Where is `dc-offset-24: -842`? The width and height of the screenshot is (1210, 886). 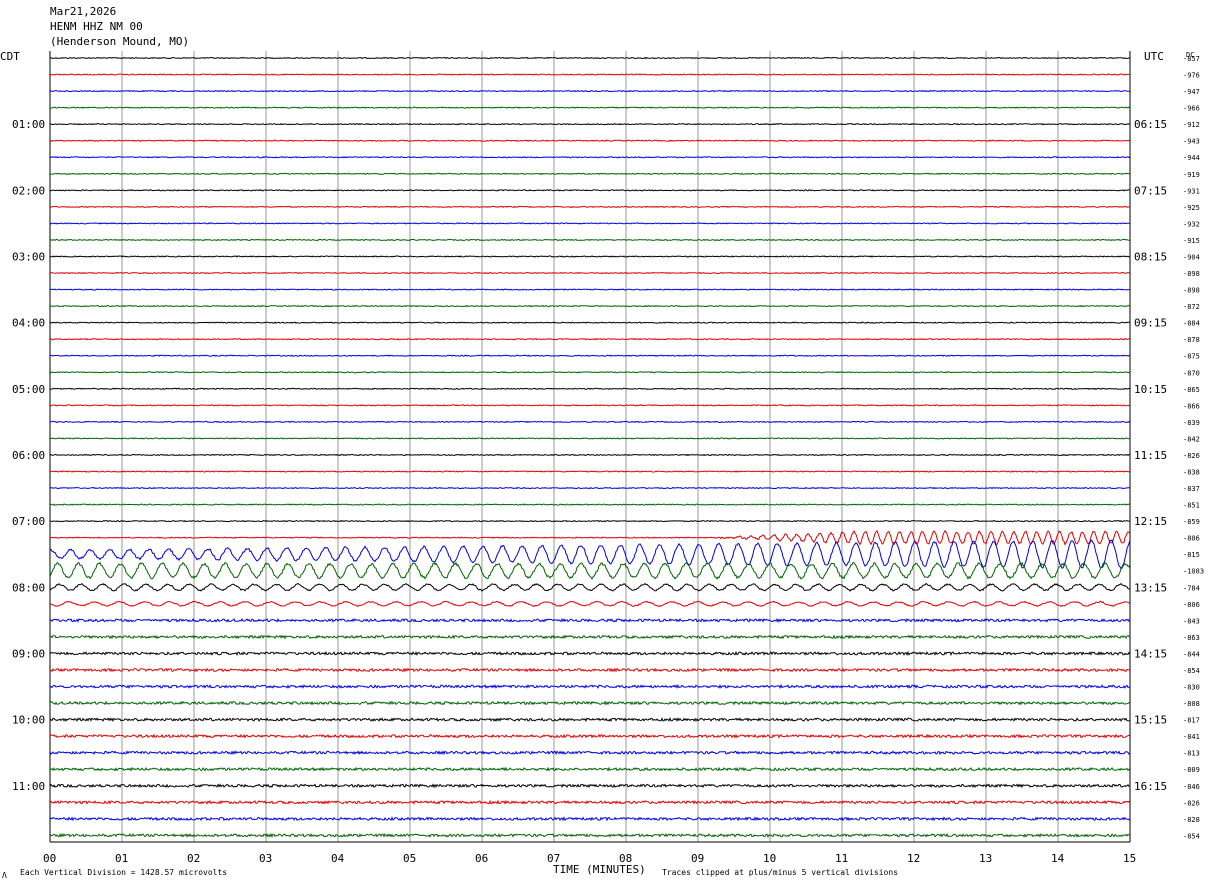 dc-offset-24: -842 is located at coordinates (1191, 439).